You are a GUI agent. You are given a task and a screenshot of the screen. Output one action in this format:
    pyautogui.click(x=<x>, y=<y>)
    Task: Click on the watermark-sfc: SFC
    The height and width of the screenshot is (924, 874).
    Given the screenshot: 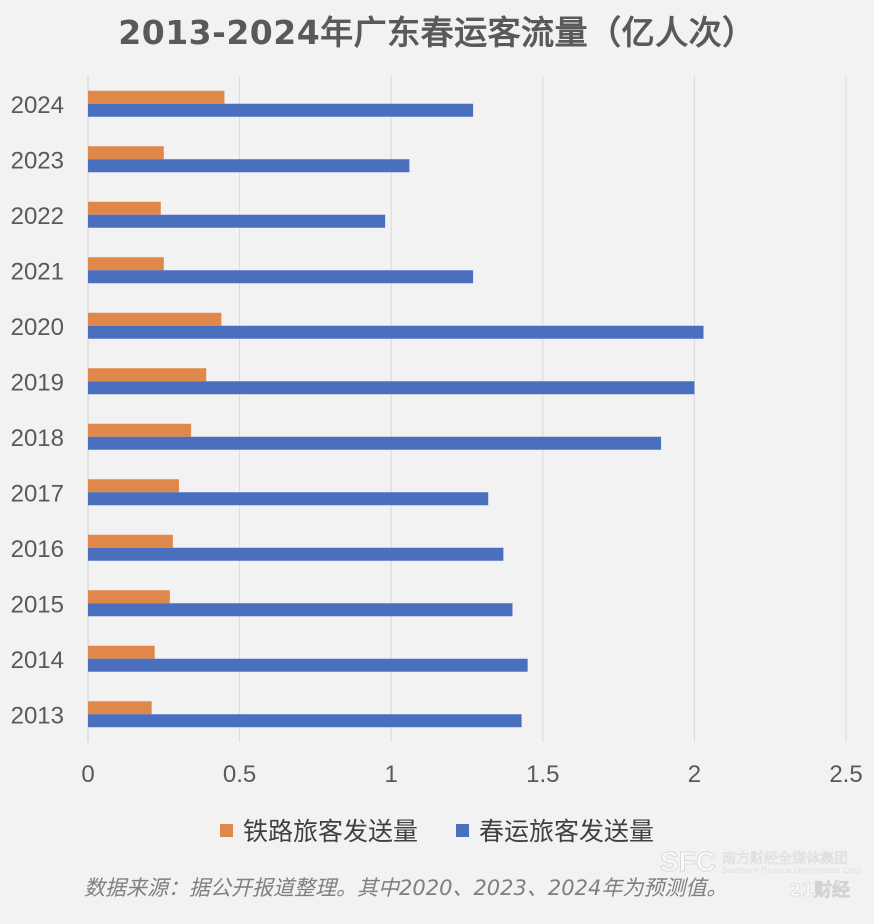 What is the action you would take?
    pyautogui.click(x=688, y=862)
    